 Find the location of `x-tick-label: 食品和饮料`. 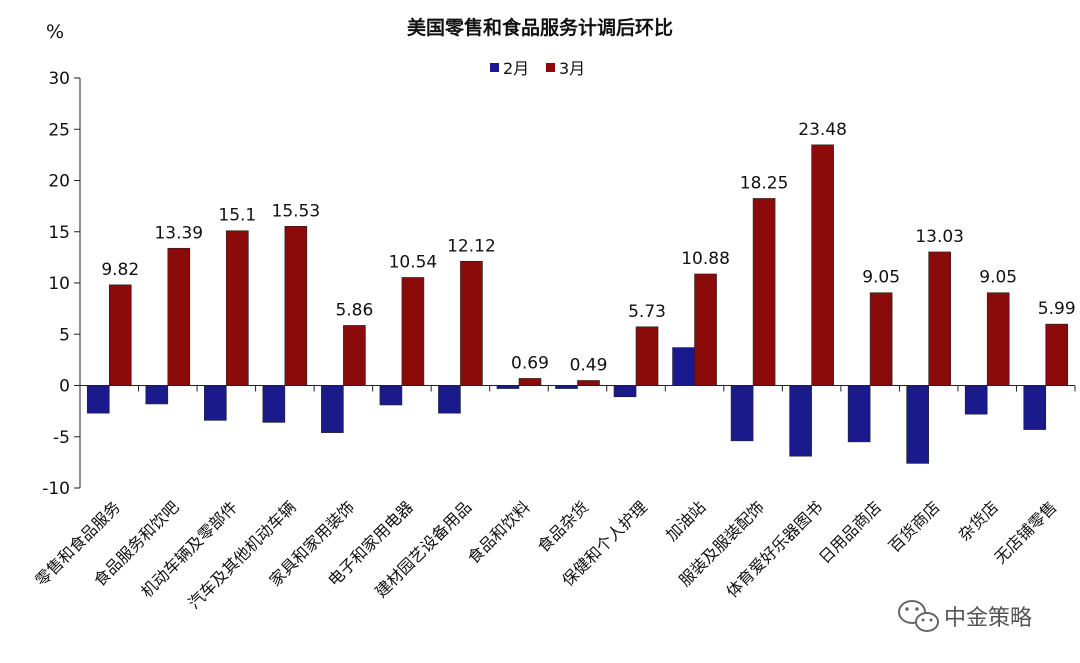

x-tick-label: 食品和饮料 is located at coordinates (499, 532).